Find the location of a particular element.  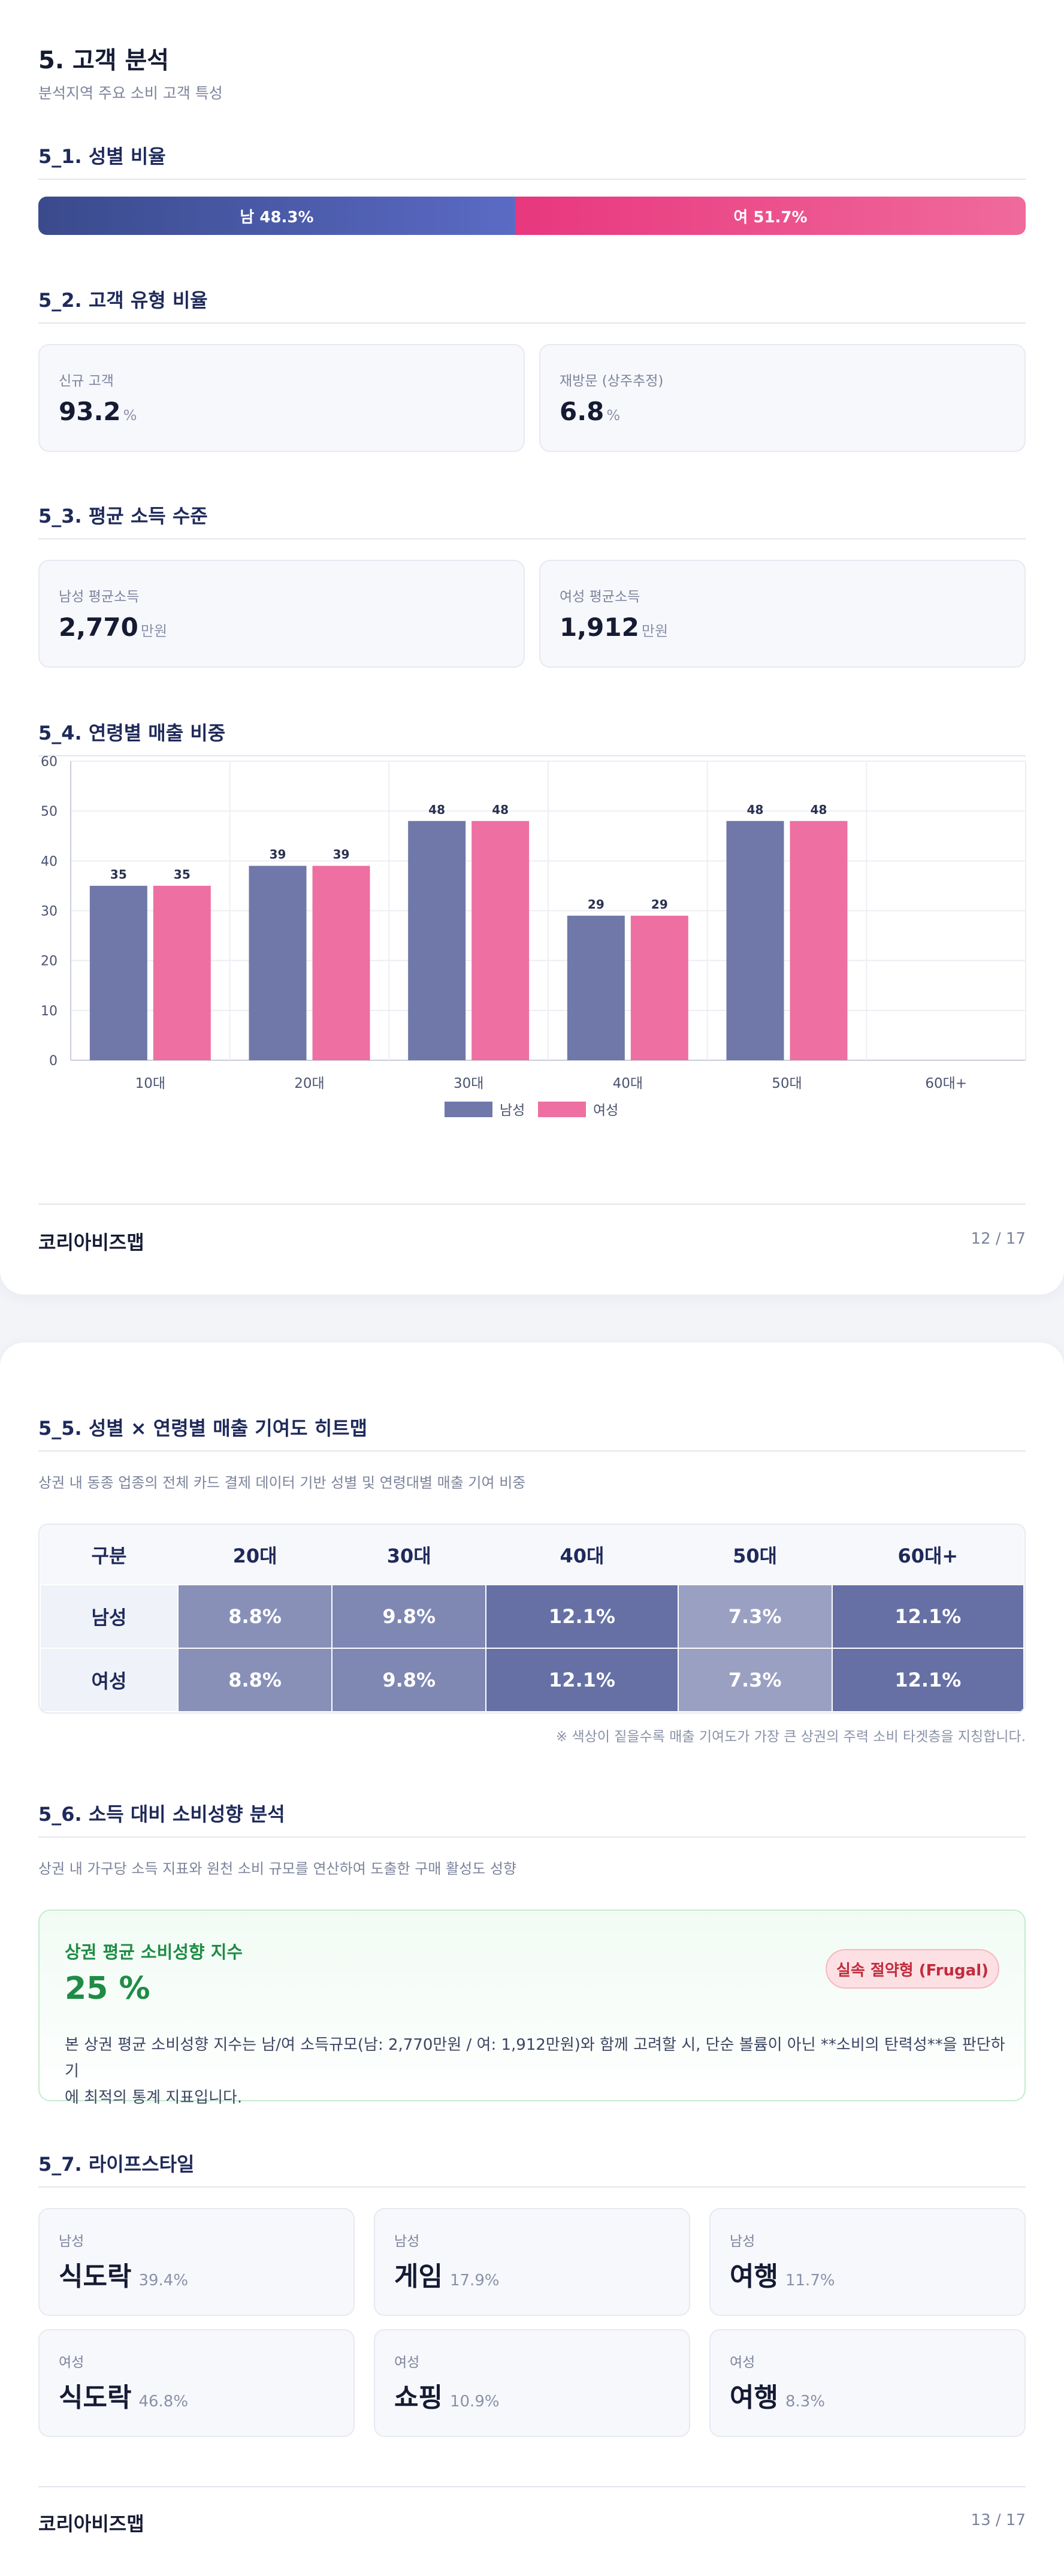

lifestyle-name: 식도락 is located at coordinates (95, 2276).